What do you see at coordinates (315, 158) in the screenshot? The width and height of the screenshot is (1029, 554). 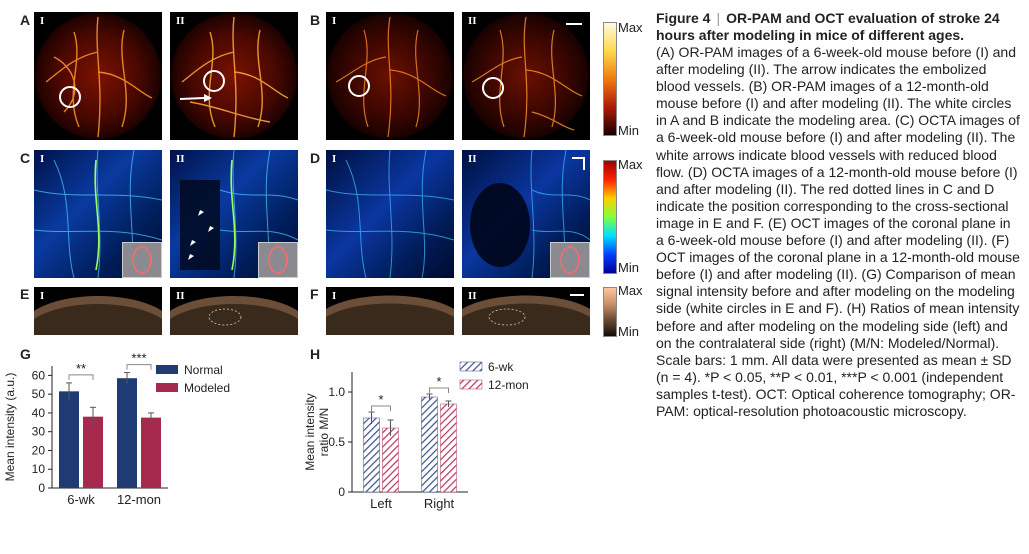 I see `panel-letter-d: D` at bounding box center [315, 158].